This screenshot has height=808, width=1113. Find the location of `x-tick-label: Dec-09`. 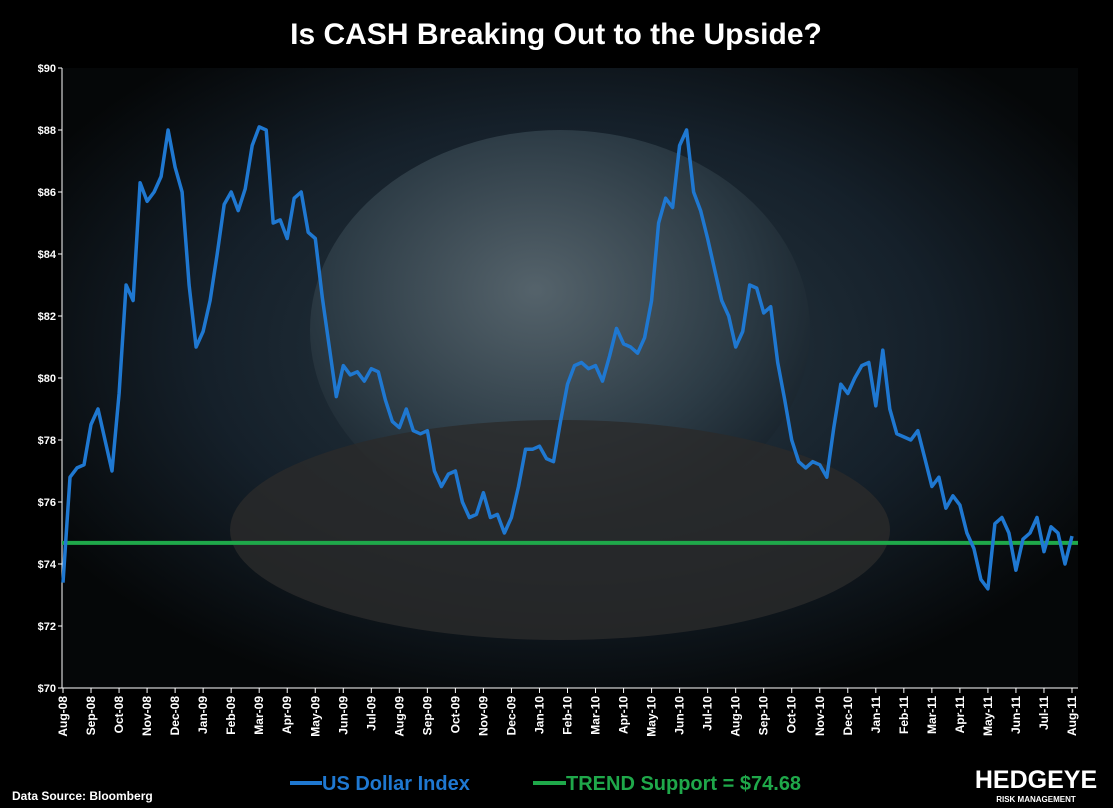

x-tick-label: Dec-09 is located at coordinates (511, 716).